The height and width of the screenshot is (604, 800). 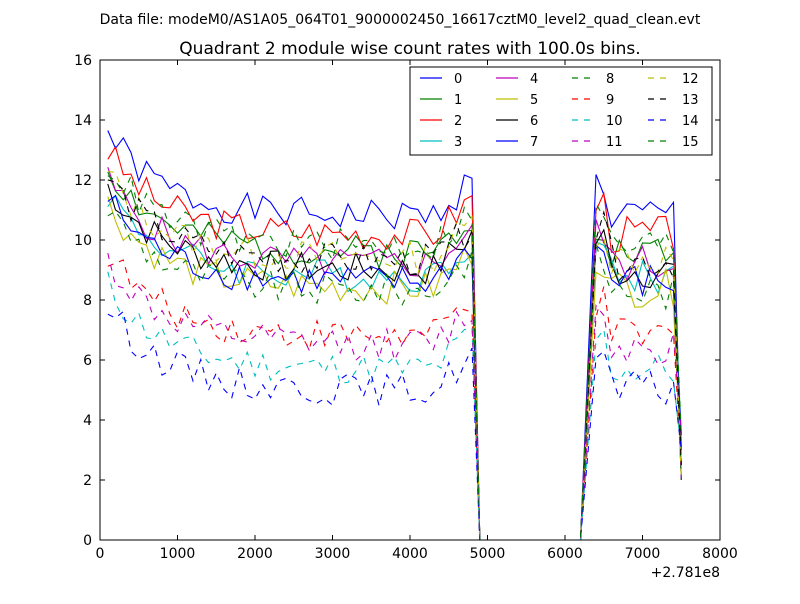 I want to click on x-tick-label: 5000, so click(x=488, y=554).